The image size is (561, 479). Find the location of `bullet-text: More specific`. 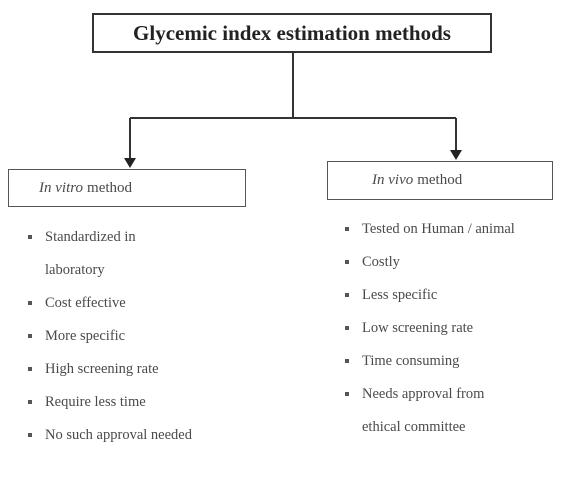

bullet-text: More specific is located at coordinates (85, 336).